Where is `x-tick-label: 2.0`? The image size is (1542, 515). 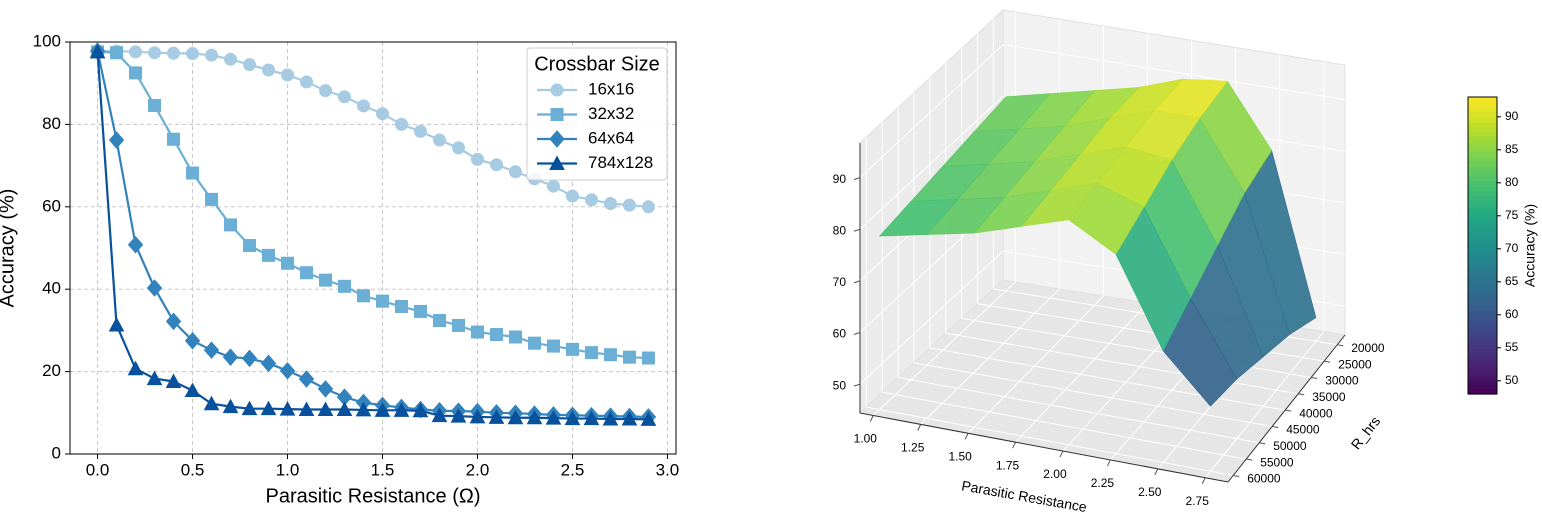
x-tick-label: 2.0 is located at coordinates (478, 469).